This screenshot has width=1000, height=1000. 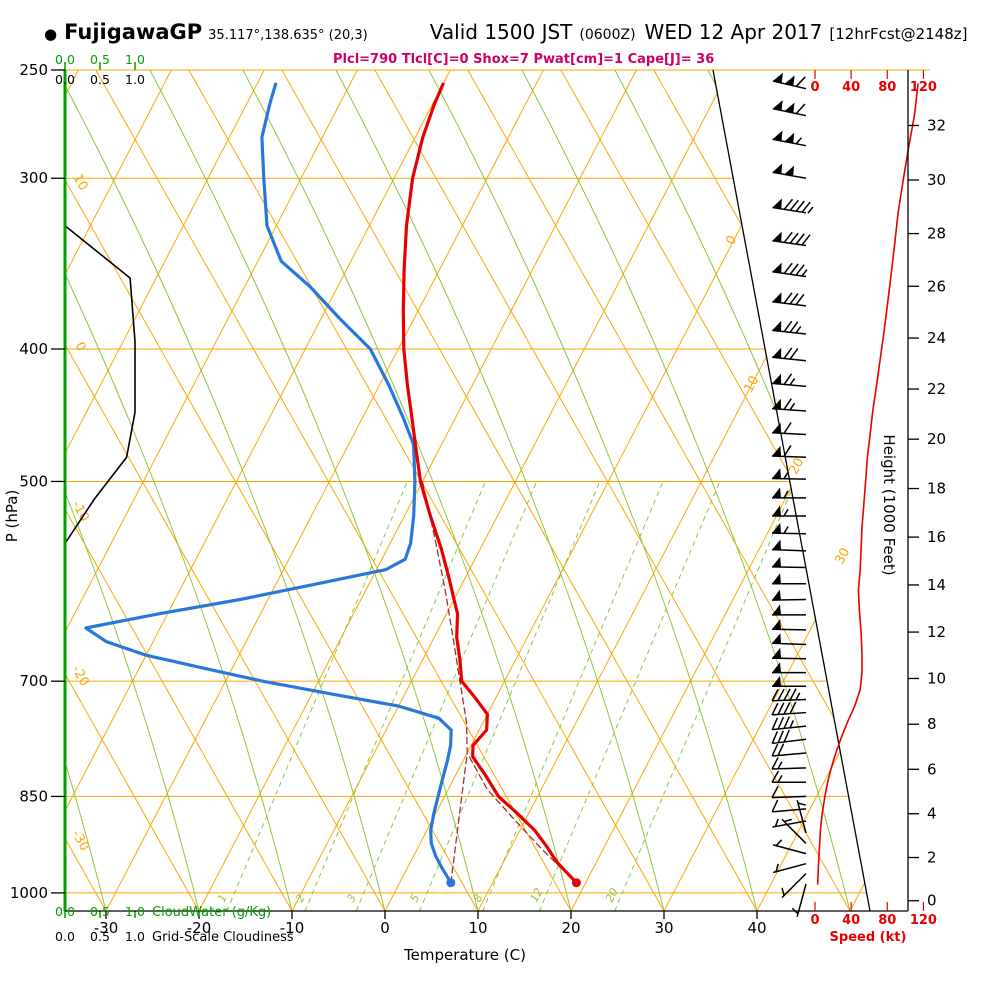 I want to click on pressure-tick-label: 1000, so click(x=29, y=893).